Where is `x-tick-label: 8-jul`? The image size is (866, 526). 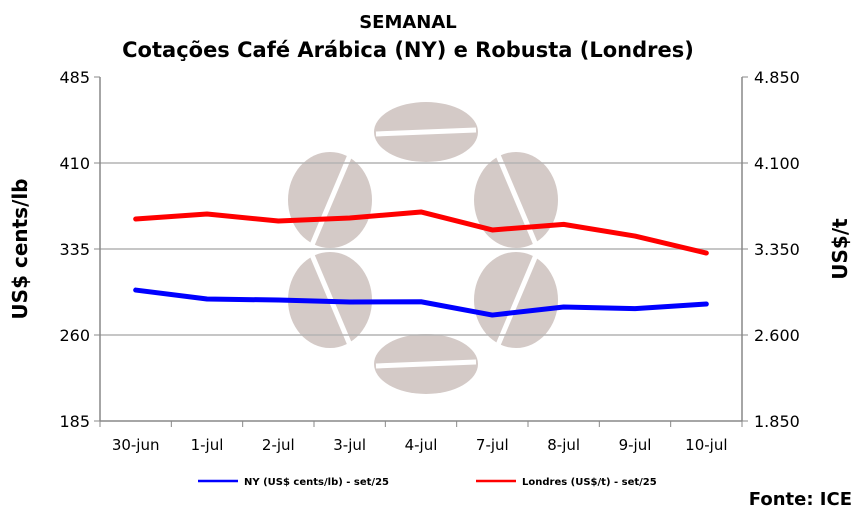 x-tick-label: 8-jul is located at coordinates (563, 445).